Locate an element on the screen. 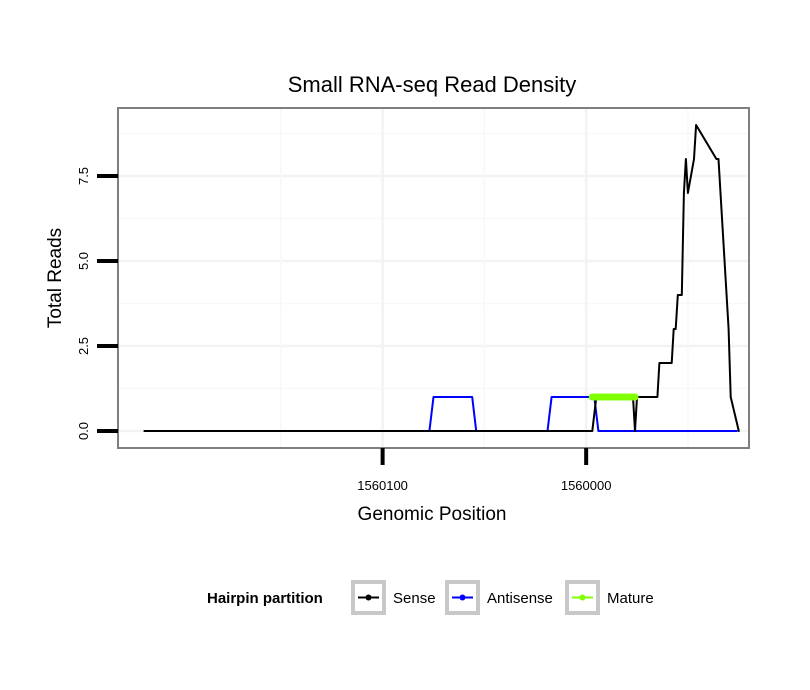 This screenshot has height=690, width=810. legend-label-mature: Mature is located at coordinates (630, 598).